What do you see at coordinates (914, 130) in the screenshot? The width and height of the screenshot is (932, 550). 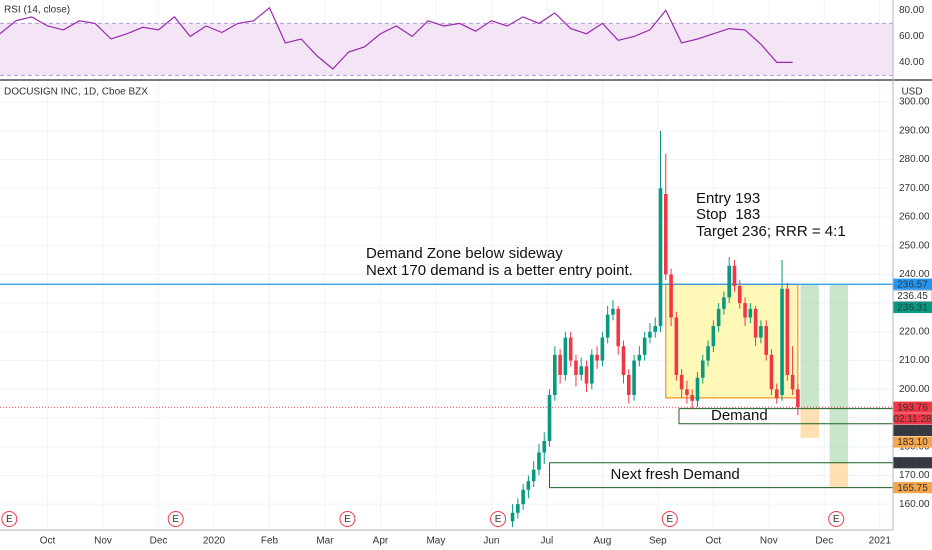 I see `y-tick-label: 290.00` at bounding box center [914, 130].